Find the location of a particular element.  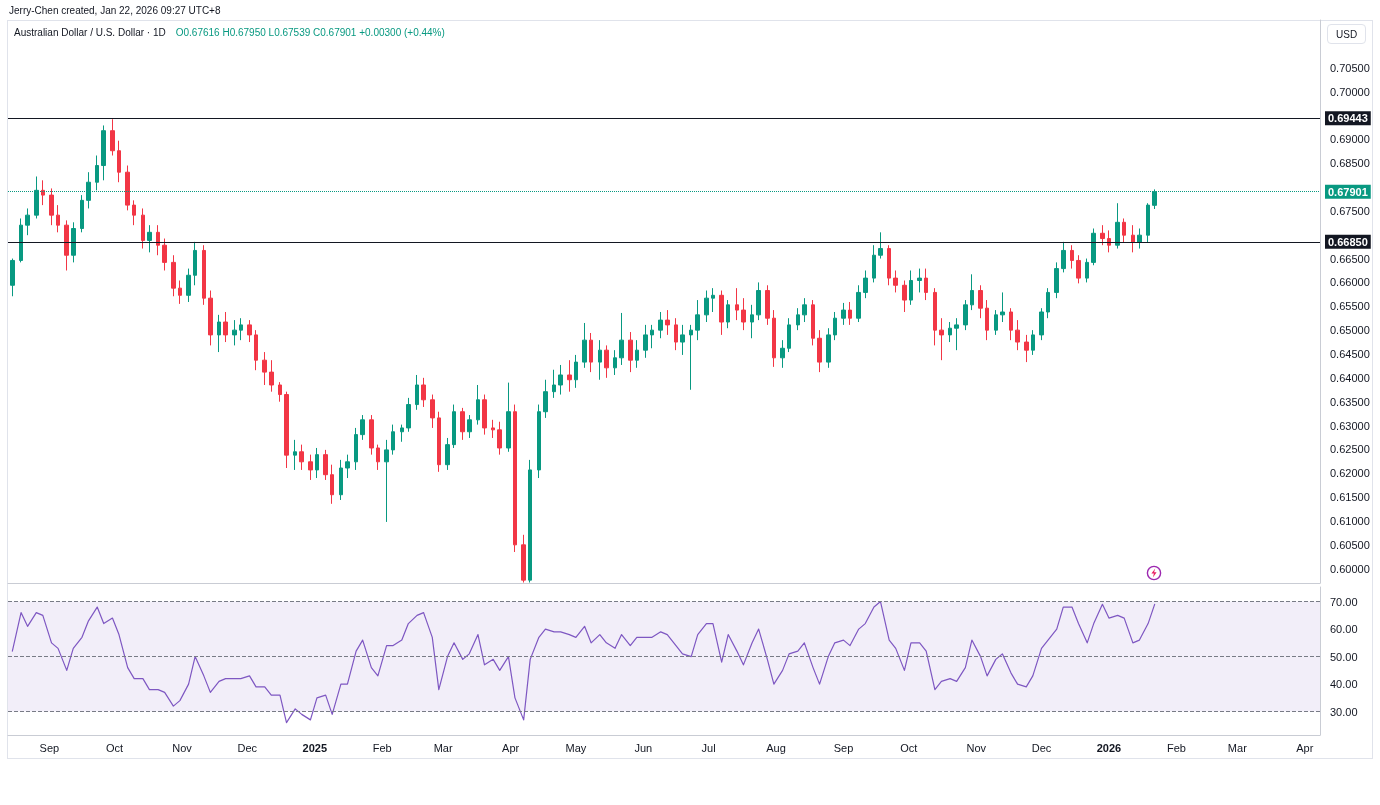

ref-line-label: 0.67901 is located at coordinates (1348, 191).